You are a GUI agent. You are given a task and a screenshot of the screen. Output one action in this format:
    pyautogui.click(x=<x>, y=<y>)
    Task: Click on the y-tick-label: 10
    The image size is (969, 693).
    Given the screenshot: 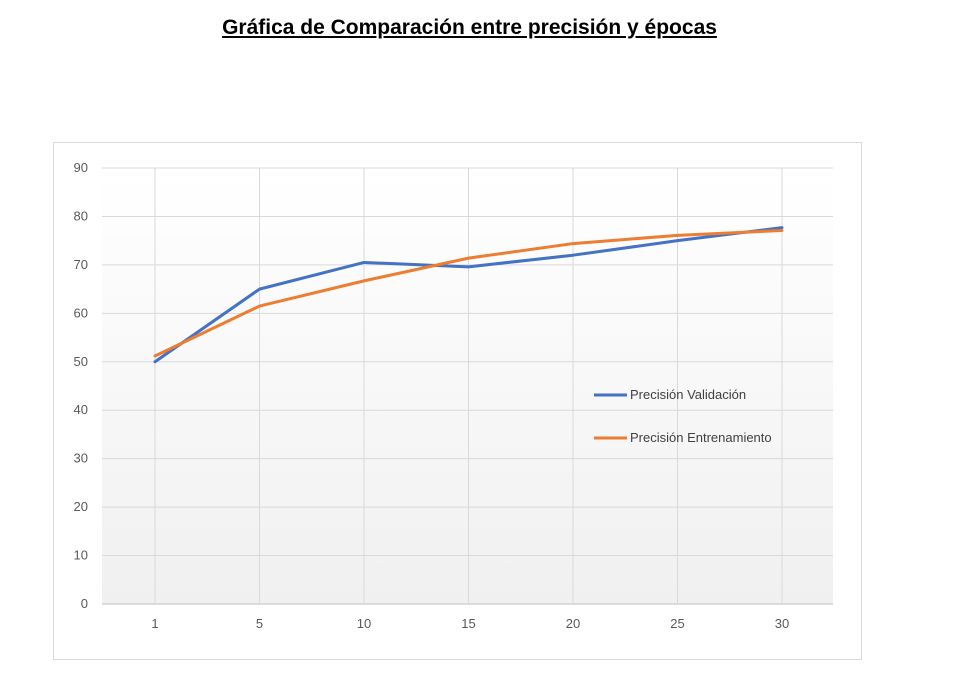 What is the action you would take?
    pyautogui.click(x=81, y=555)
    